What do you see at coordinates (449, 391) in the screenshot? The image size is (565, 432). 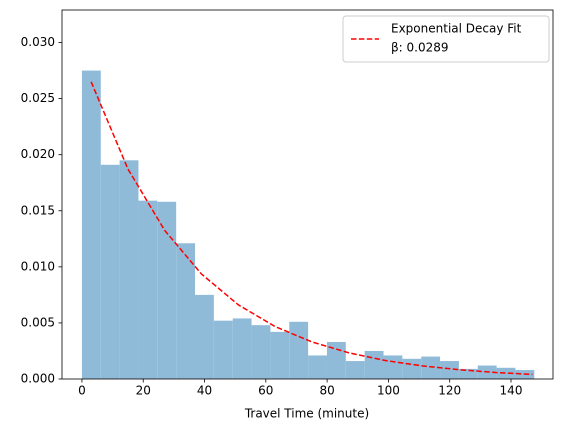 I see `x-tick-label: 120` at bounding box center [449, 391].